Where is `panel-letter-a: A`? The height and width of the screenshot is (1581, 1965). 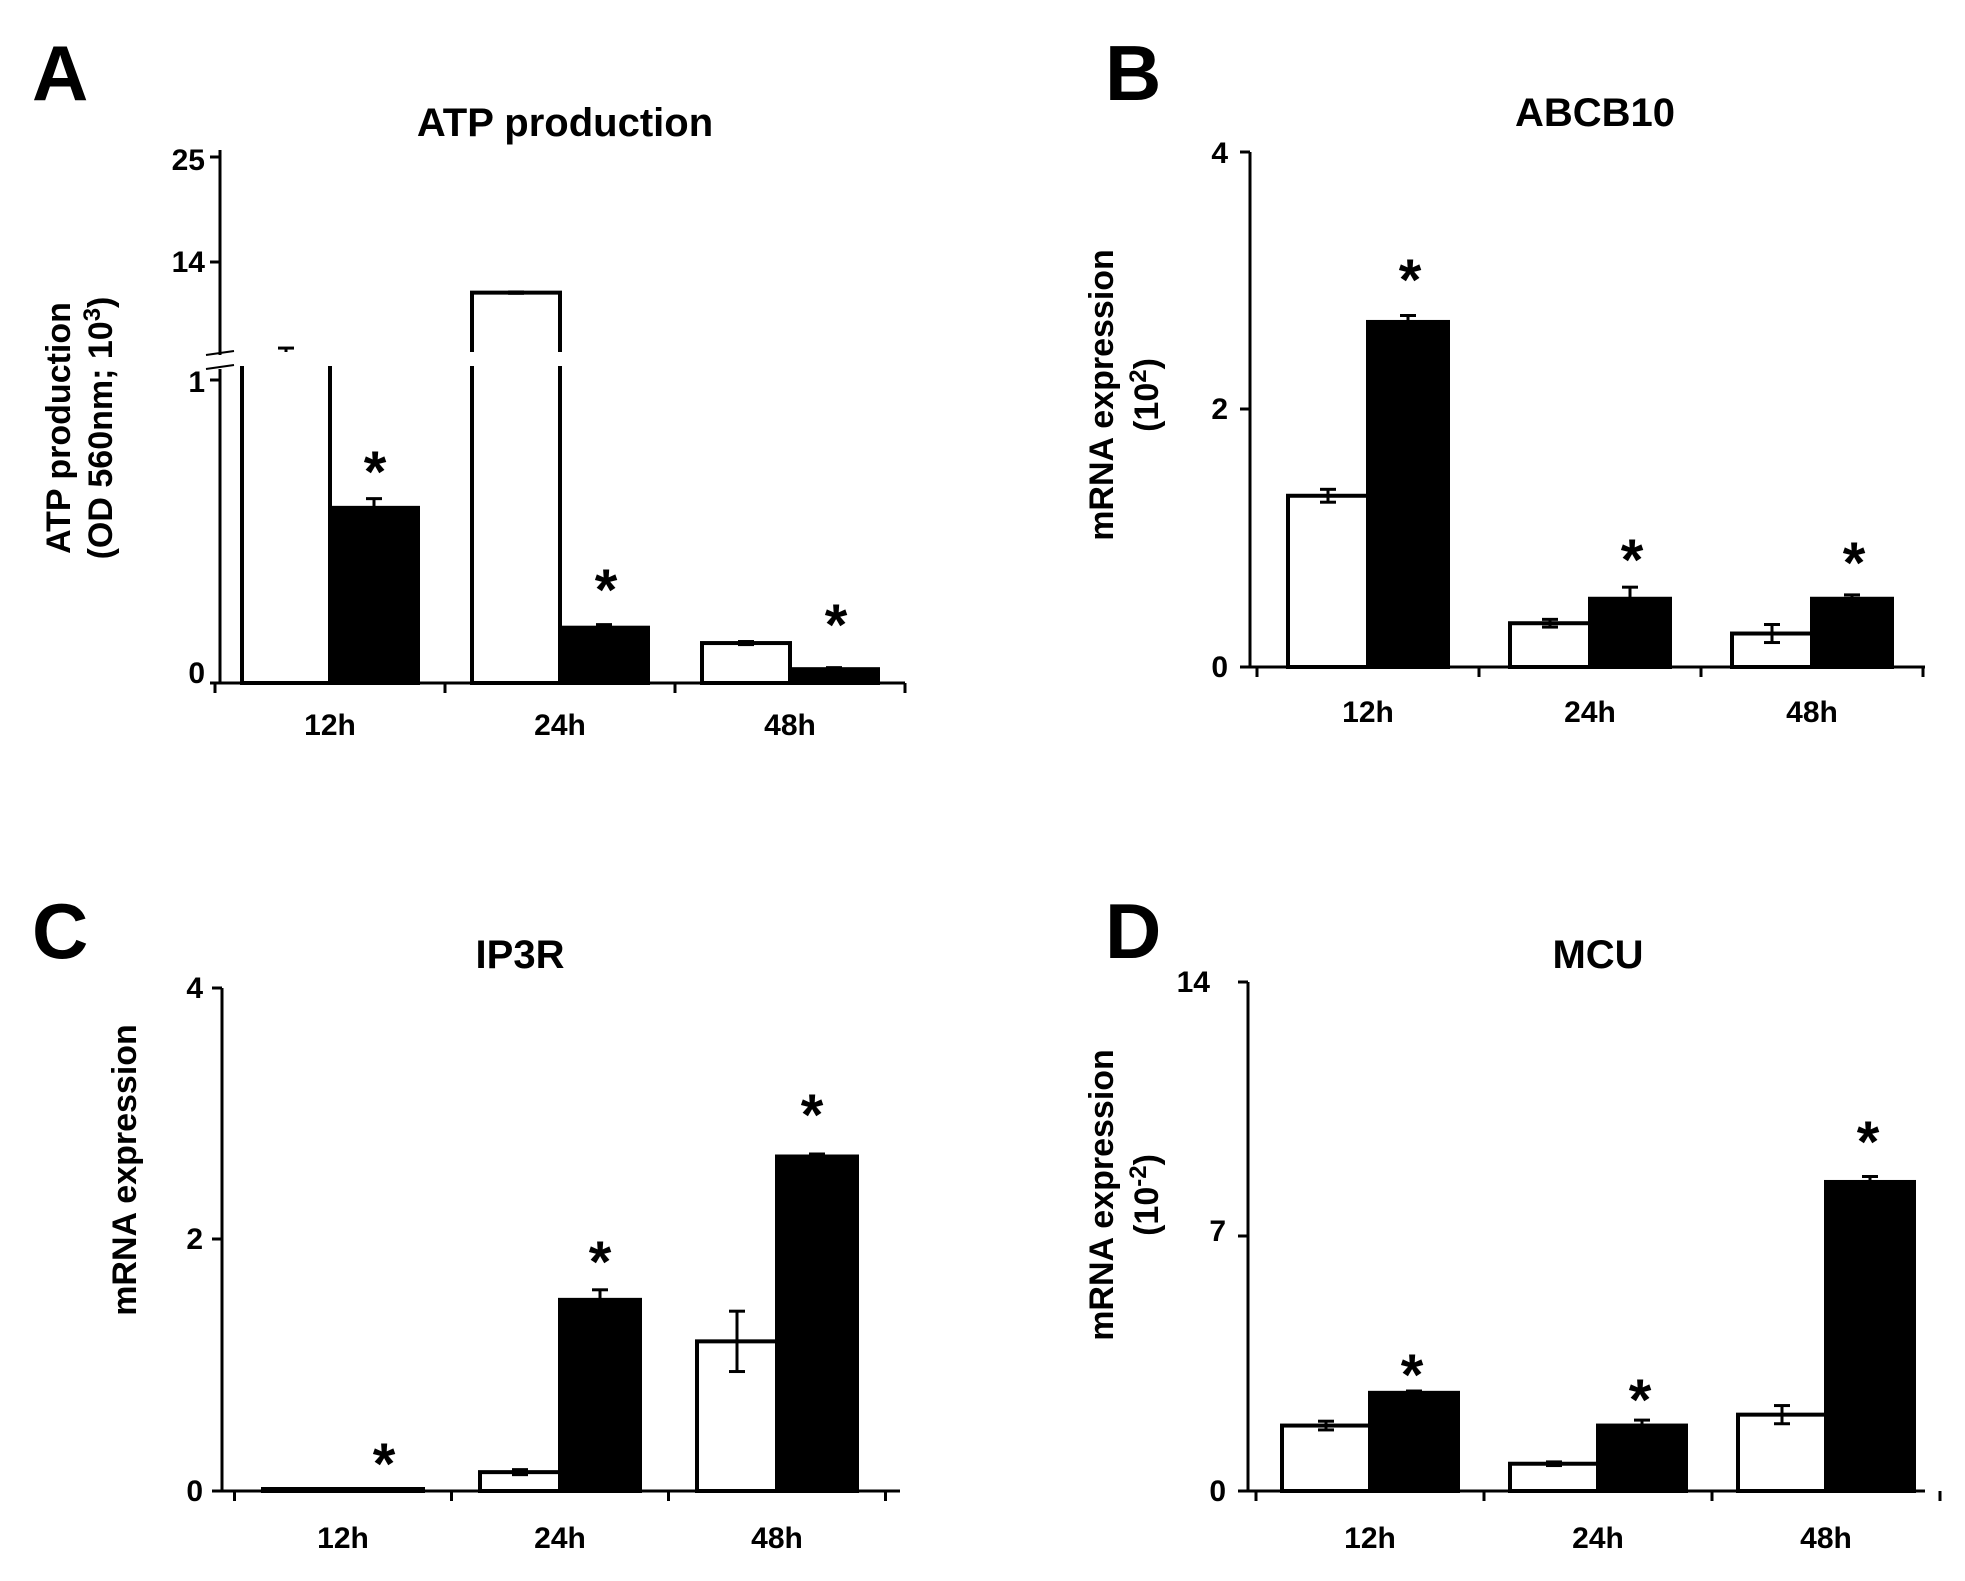
panel-letter-a: A is located at coordinates (60, 73).